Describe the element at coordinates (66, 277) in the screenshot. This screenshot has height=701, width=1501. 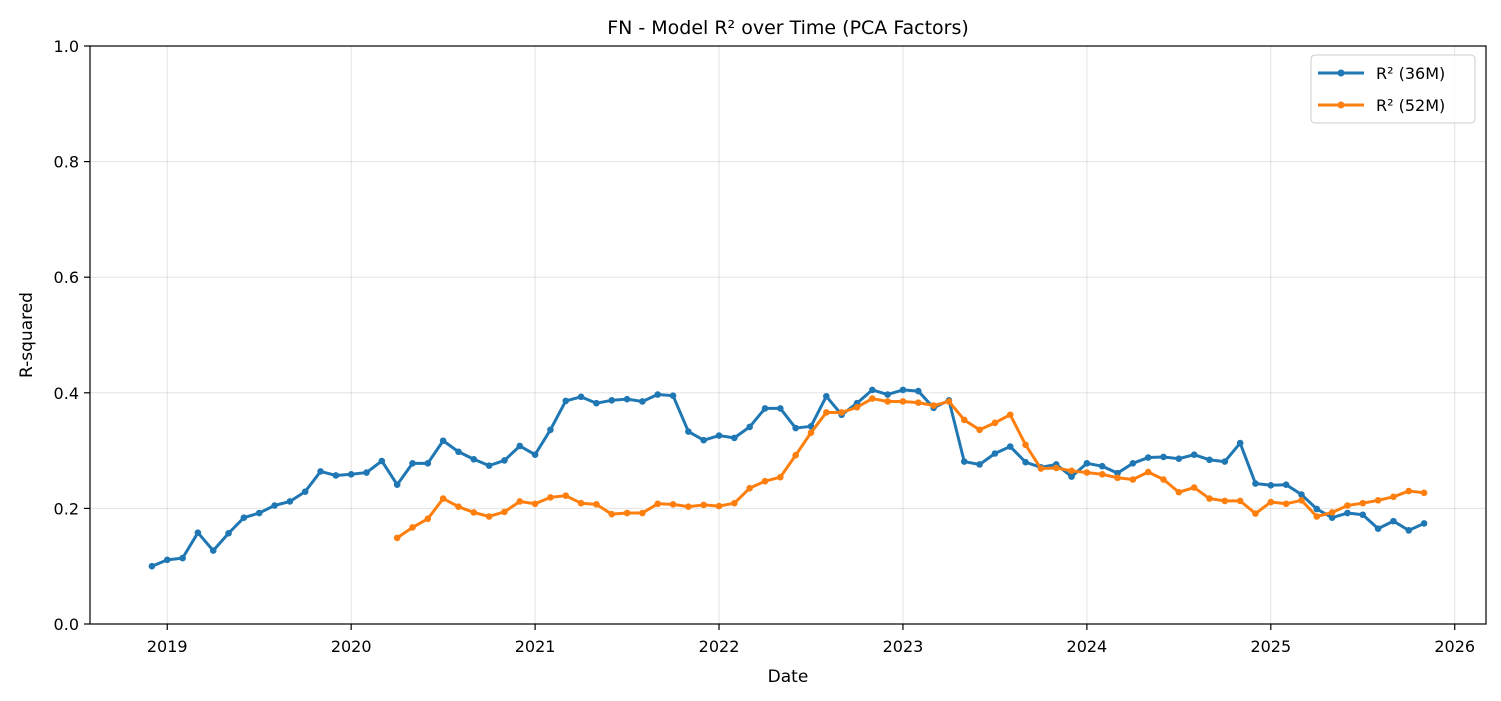
I see `y-tick-label: 0.6` at that location.